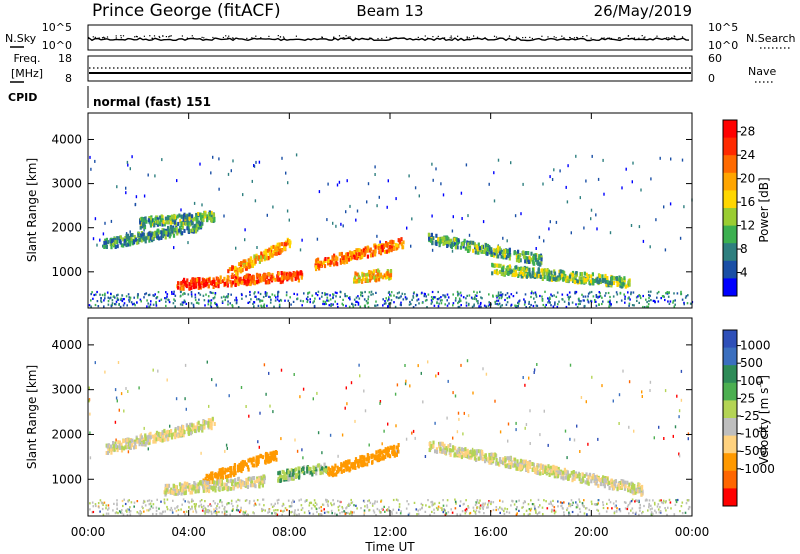 Image resolution: width=800 pixels, height=554 pixels. I want to click on colorbar-swatch, so click(730, 129).